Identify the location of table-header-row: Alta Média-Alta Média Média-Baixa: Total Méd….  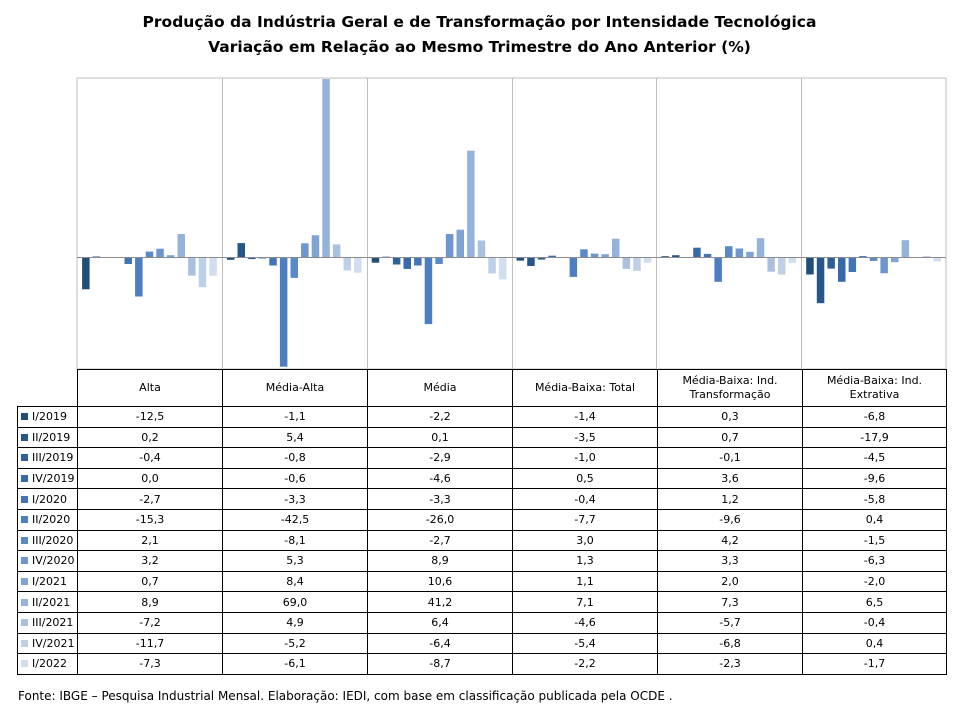
(482, 388).